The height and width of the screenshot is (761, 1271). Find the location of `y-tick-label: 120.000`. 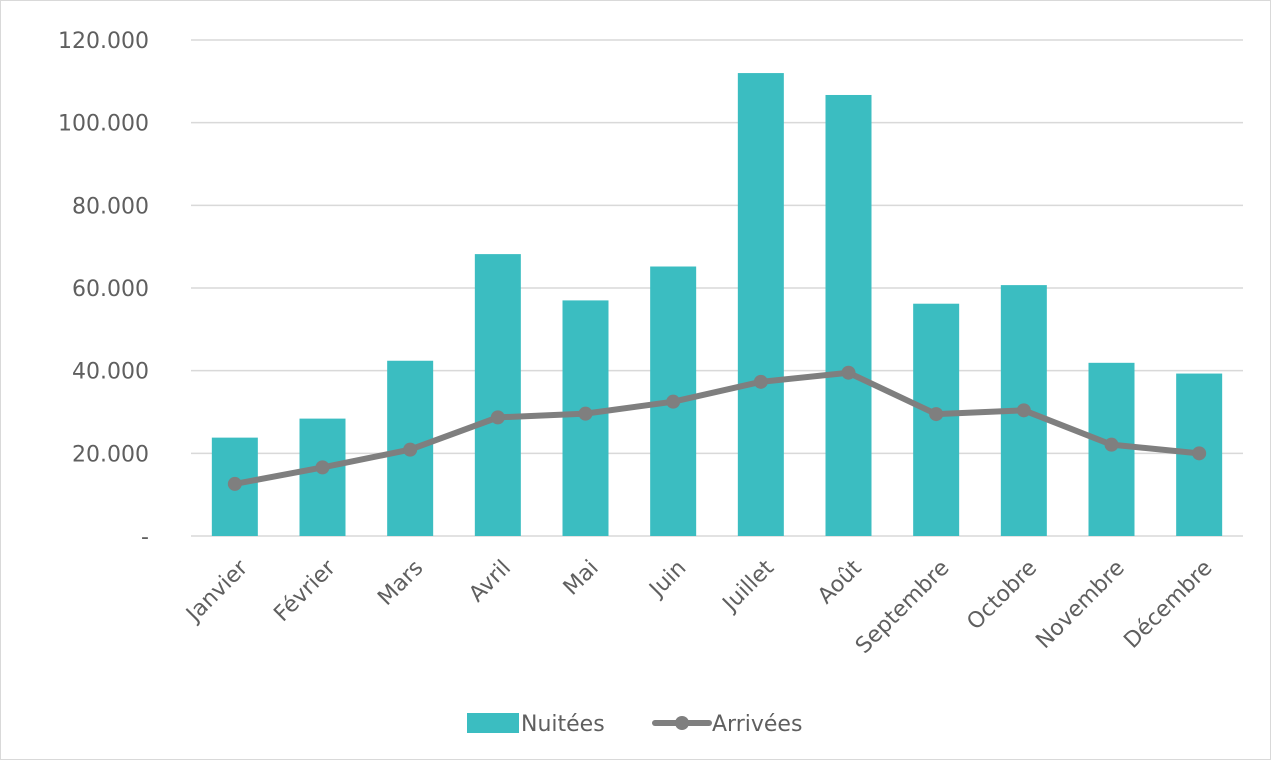

y-tick-label: 120.000 is located at coordinates (103, 41).